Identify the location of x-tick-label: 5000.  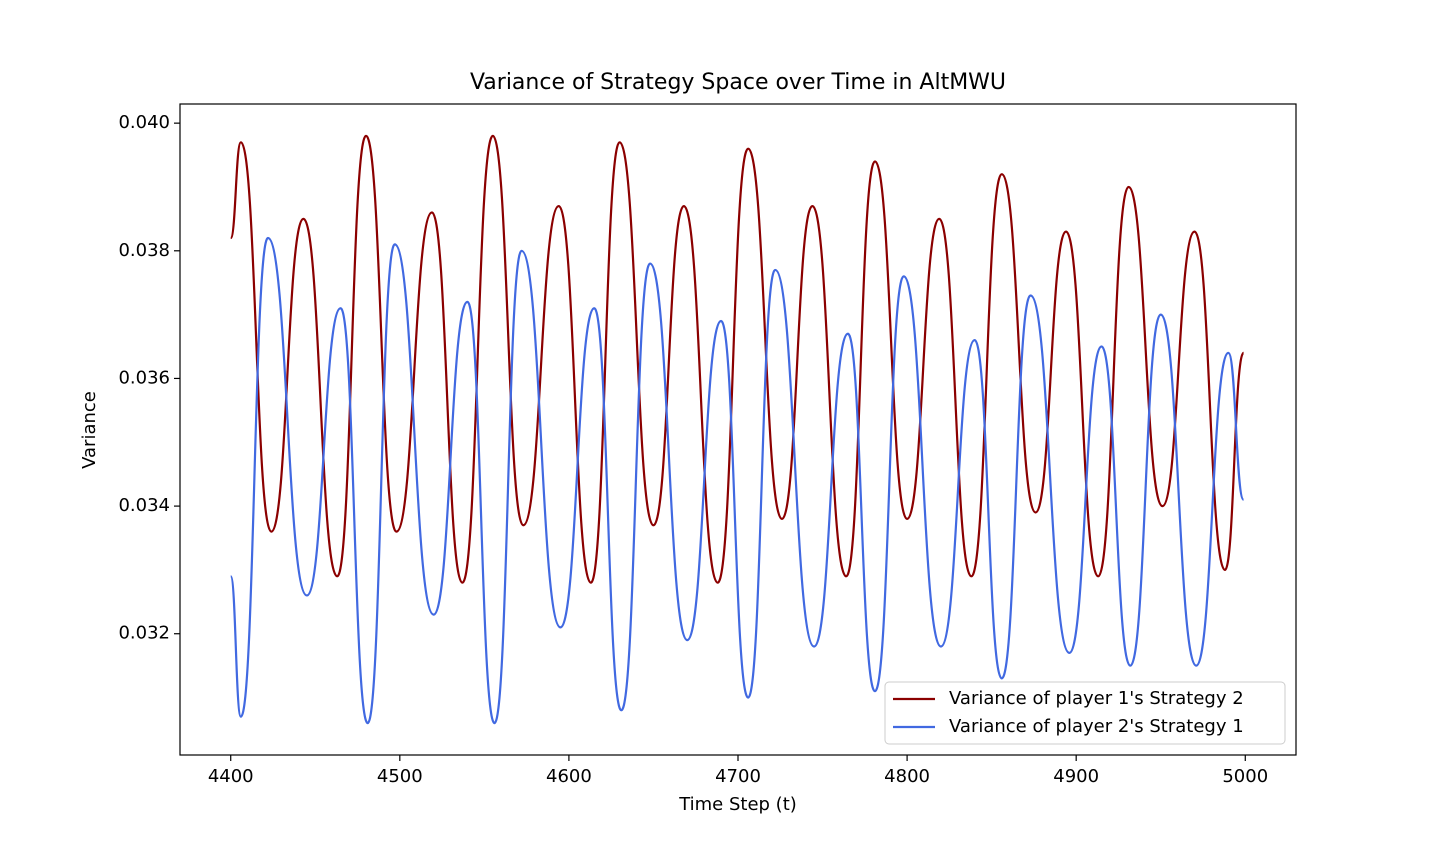
(1245, 776).